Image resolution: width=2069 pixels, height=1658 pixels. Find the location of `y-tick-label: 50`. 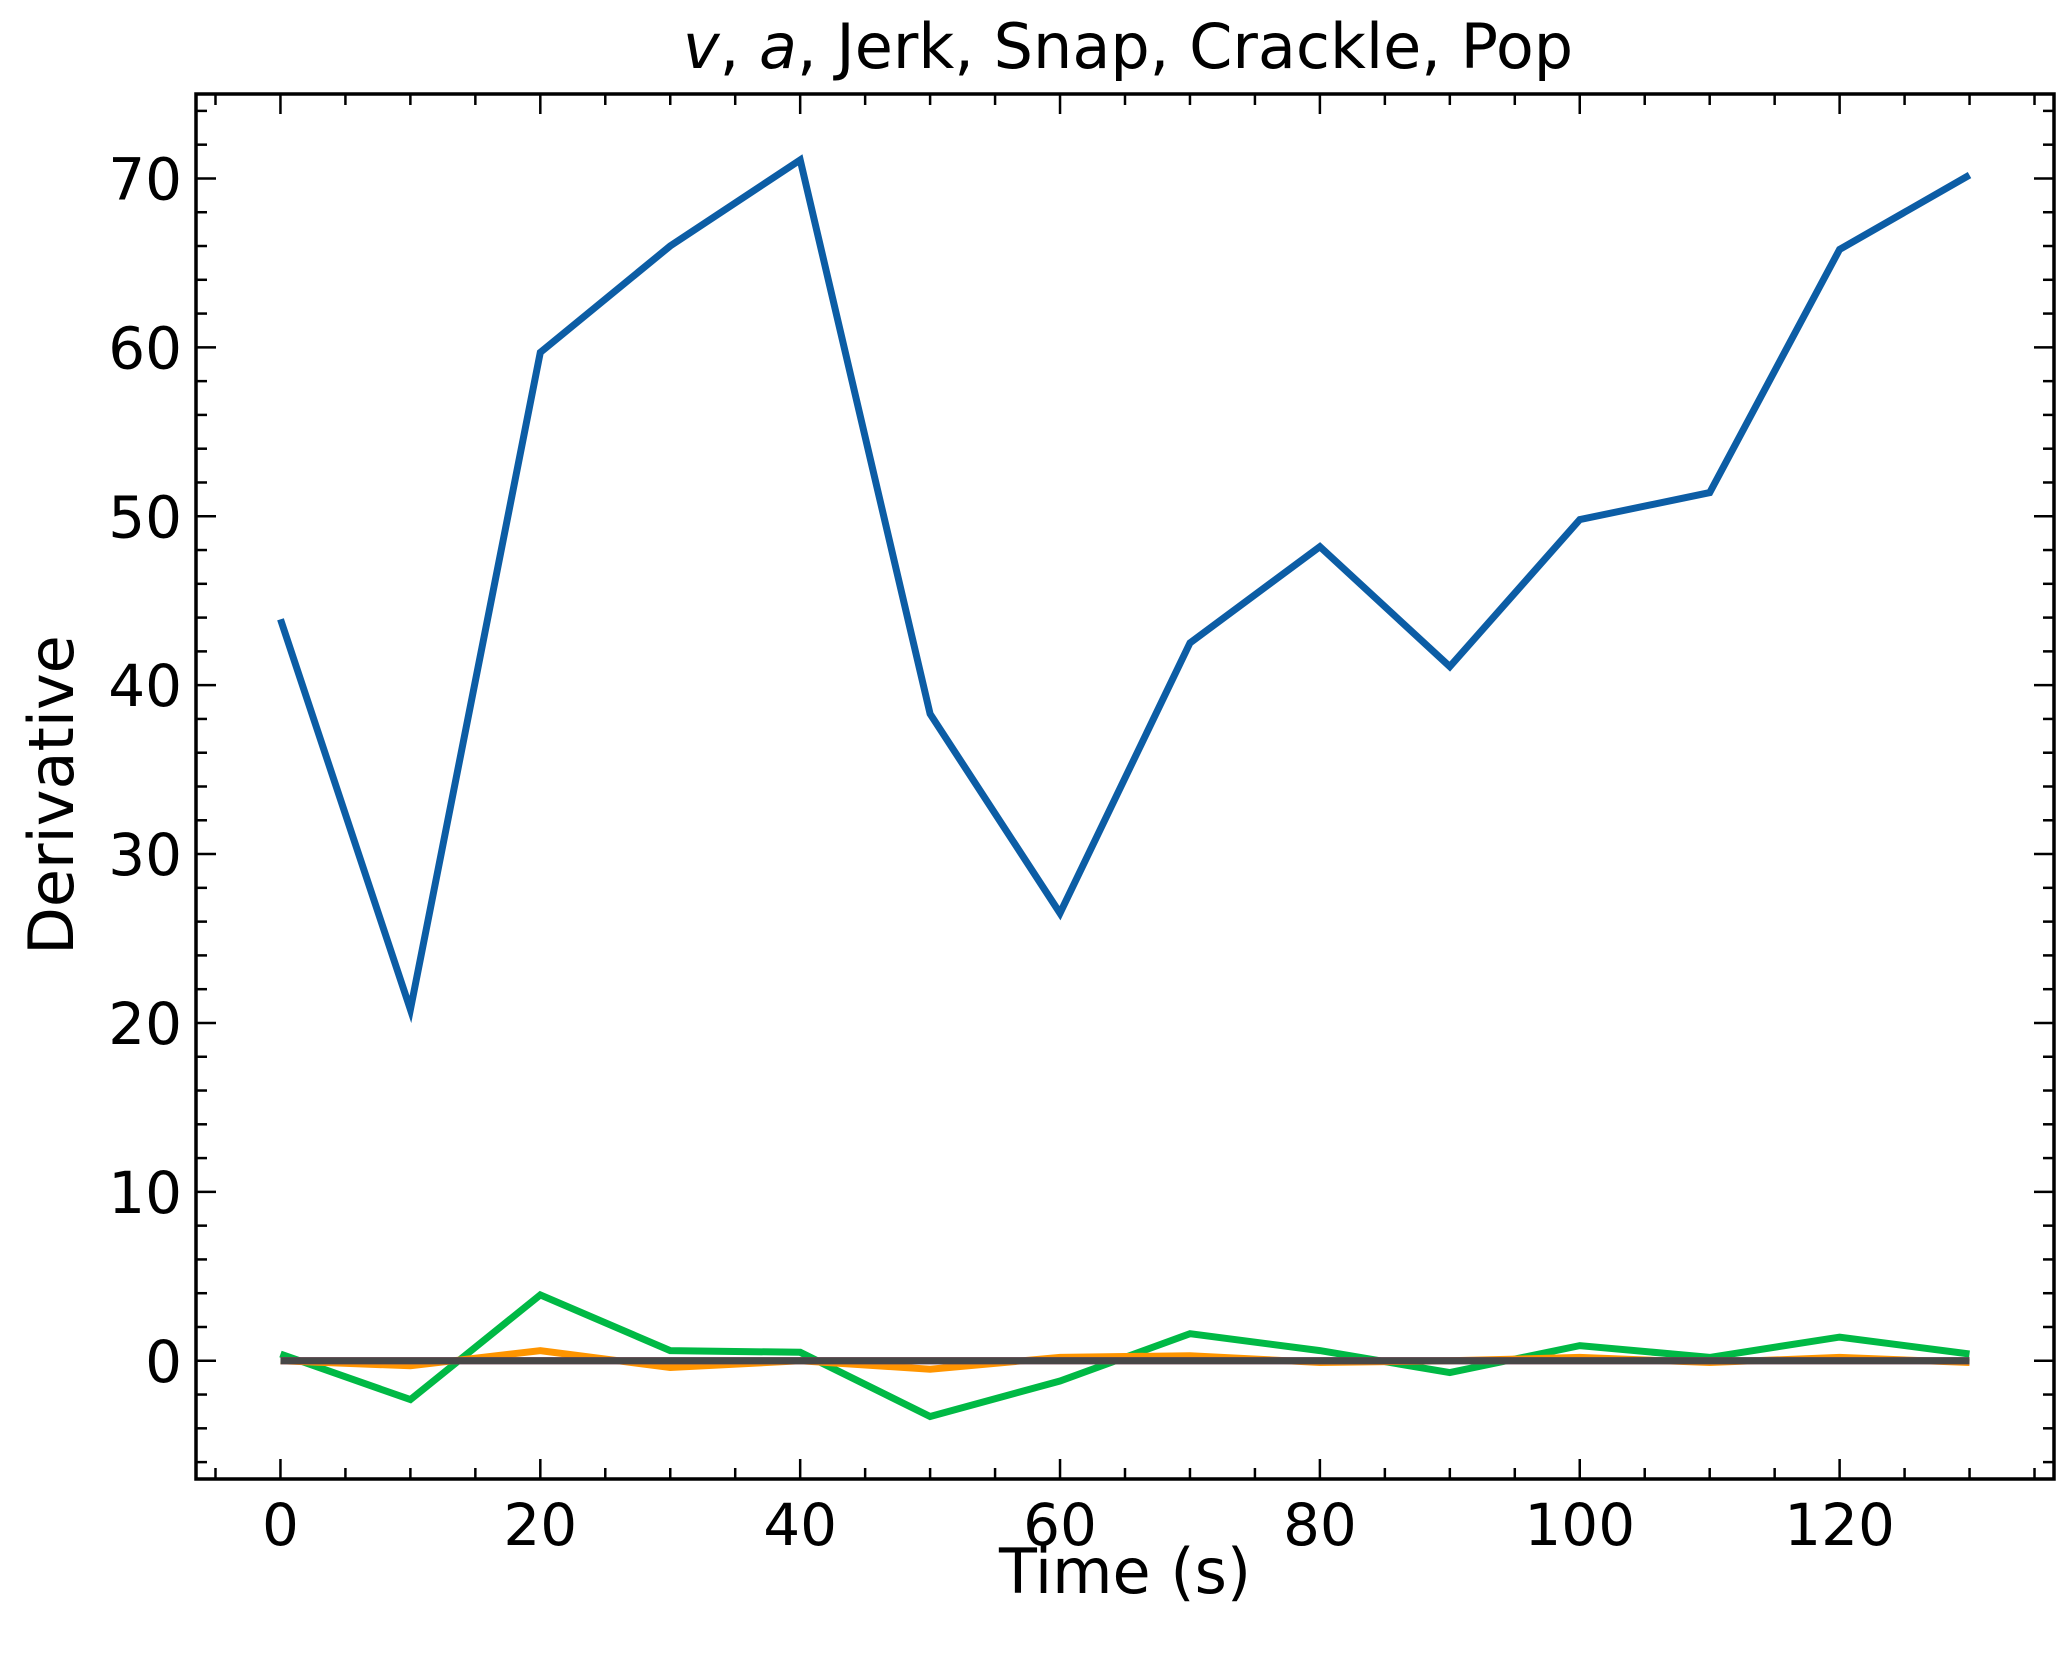

y-tick-label: 50 is located at coordinates (145, 517).